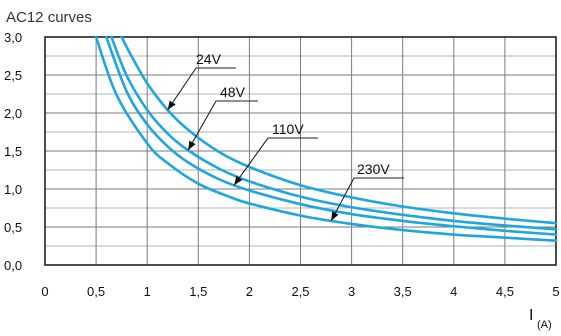 The width and height of the screenshot is (561, 336). Describe the element at coordinates (544, 325) in the screenshot. I see `x-axis-unit: (A)` at that location.